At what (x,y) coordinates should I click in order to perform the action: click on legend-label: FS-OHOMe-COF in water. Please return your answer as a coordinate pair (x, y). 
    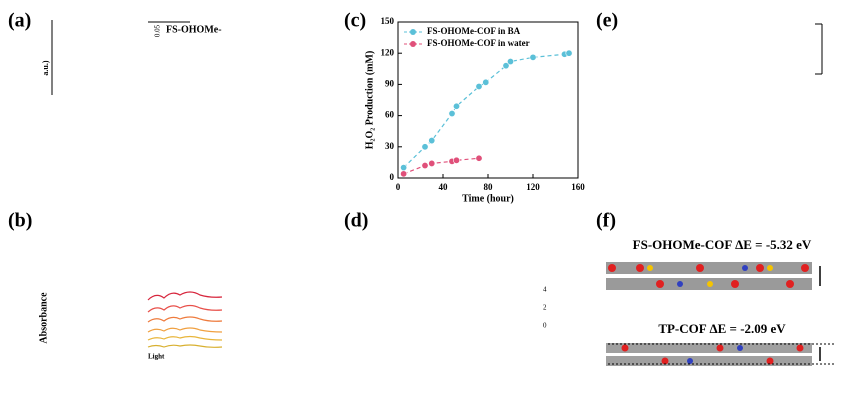
    Looking at the image, I should click on (478, 43).